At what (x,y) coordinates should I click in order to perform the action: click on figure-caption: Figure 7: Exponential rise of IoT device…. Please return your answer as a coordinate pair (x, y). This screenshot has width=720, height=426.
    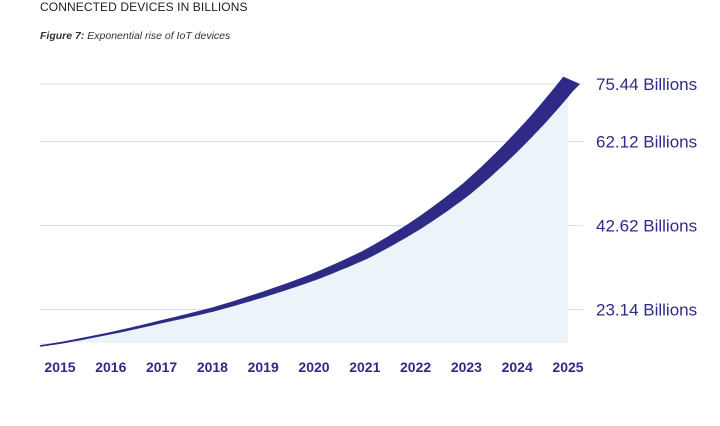
    Looking at the image, I should click on (135, 36).